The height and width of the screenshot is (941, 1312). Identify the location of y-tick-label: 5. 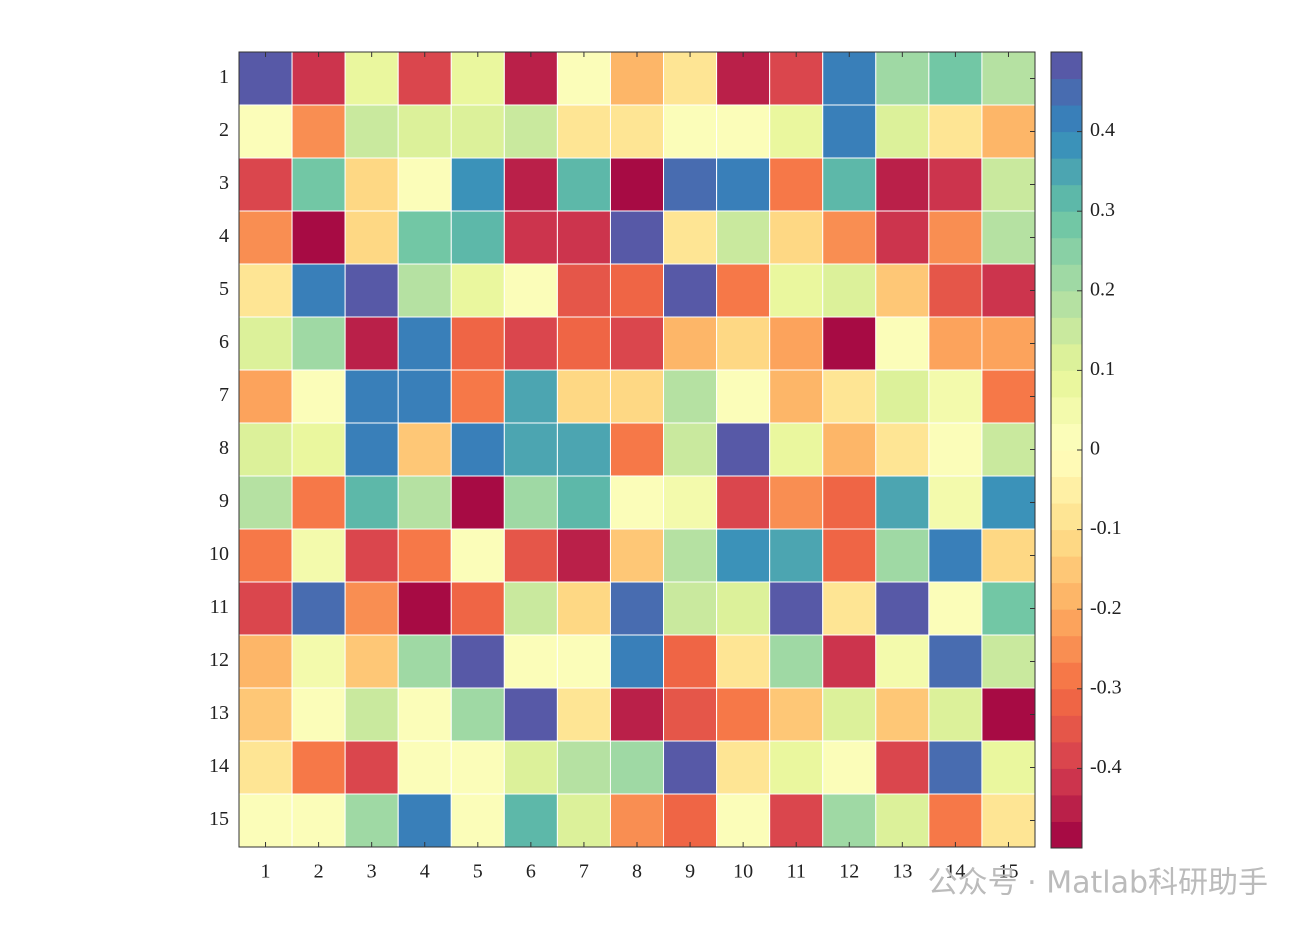
(224, 289).